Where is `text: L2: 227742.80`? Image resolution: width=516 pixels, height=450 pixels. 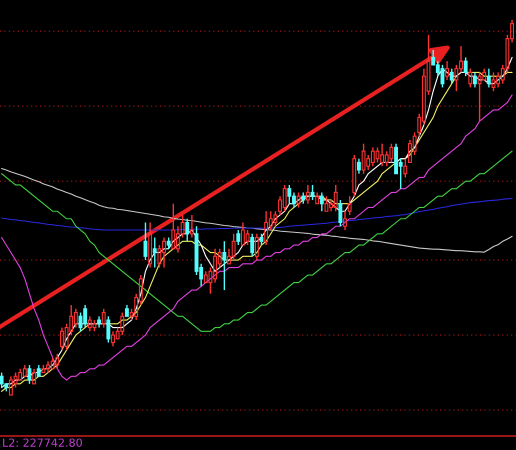
text: L2: 227742.80 is located at coordinates (42, 442).